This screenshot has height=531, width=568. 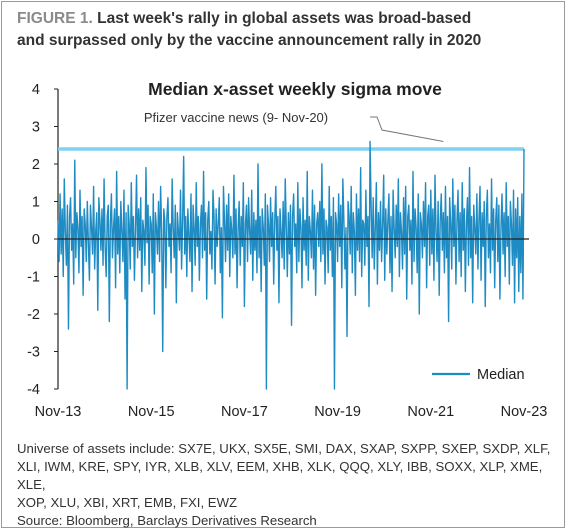 What do you see at coordinates (58, 412) in the screenshot?
I see `x-tick-label: Nov-13` at bounding box center [58, 412].